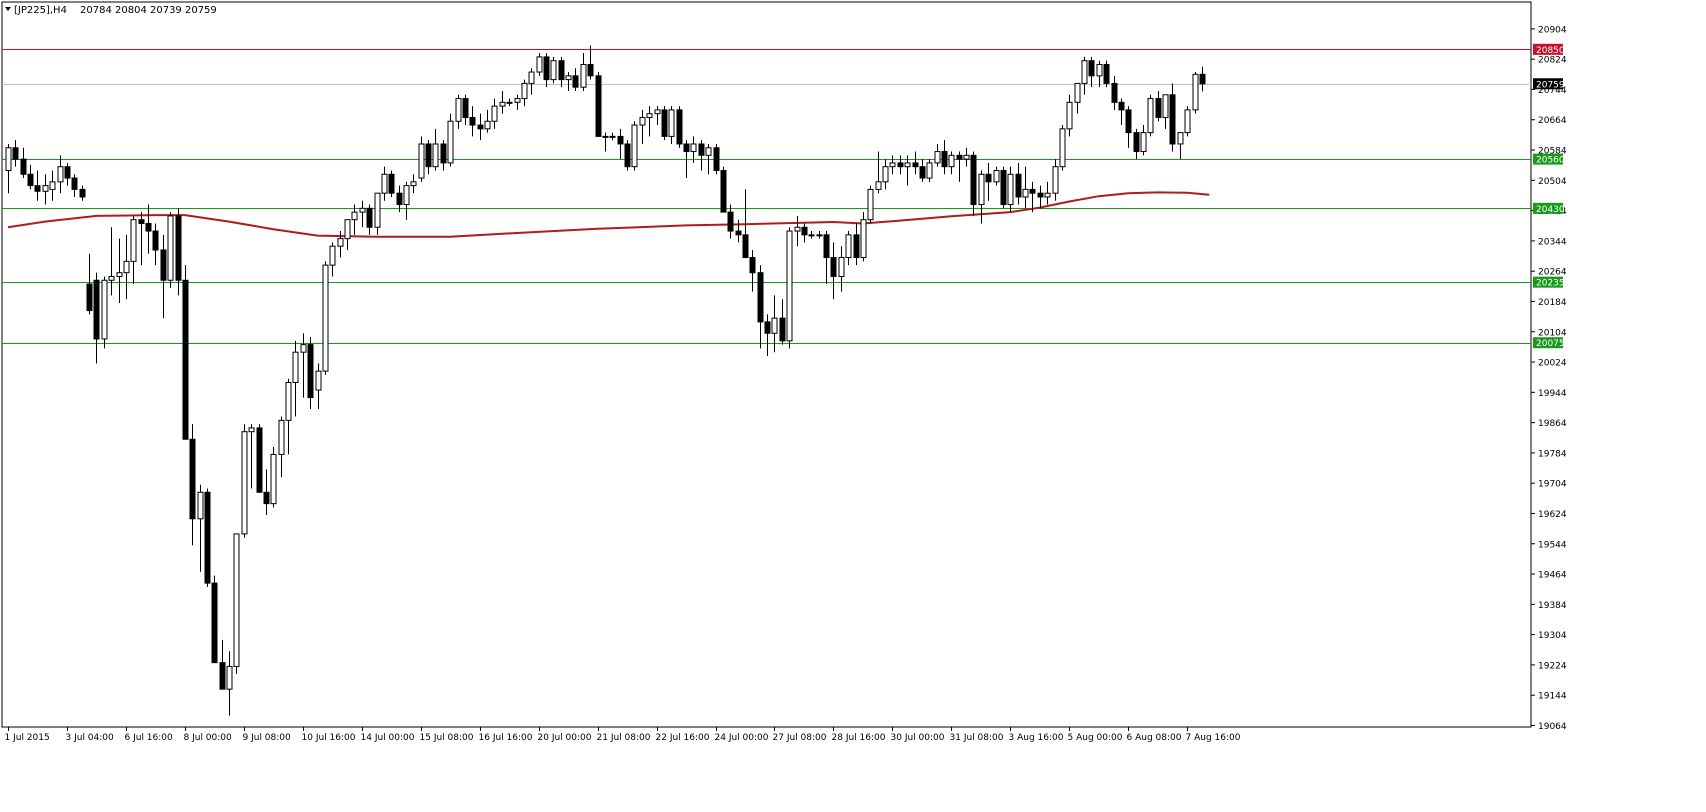  What do you see at coordinates (1548, 49) in the screenshot?
I see `level-tag` at bounding box center [1548, 49].